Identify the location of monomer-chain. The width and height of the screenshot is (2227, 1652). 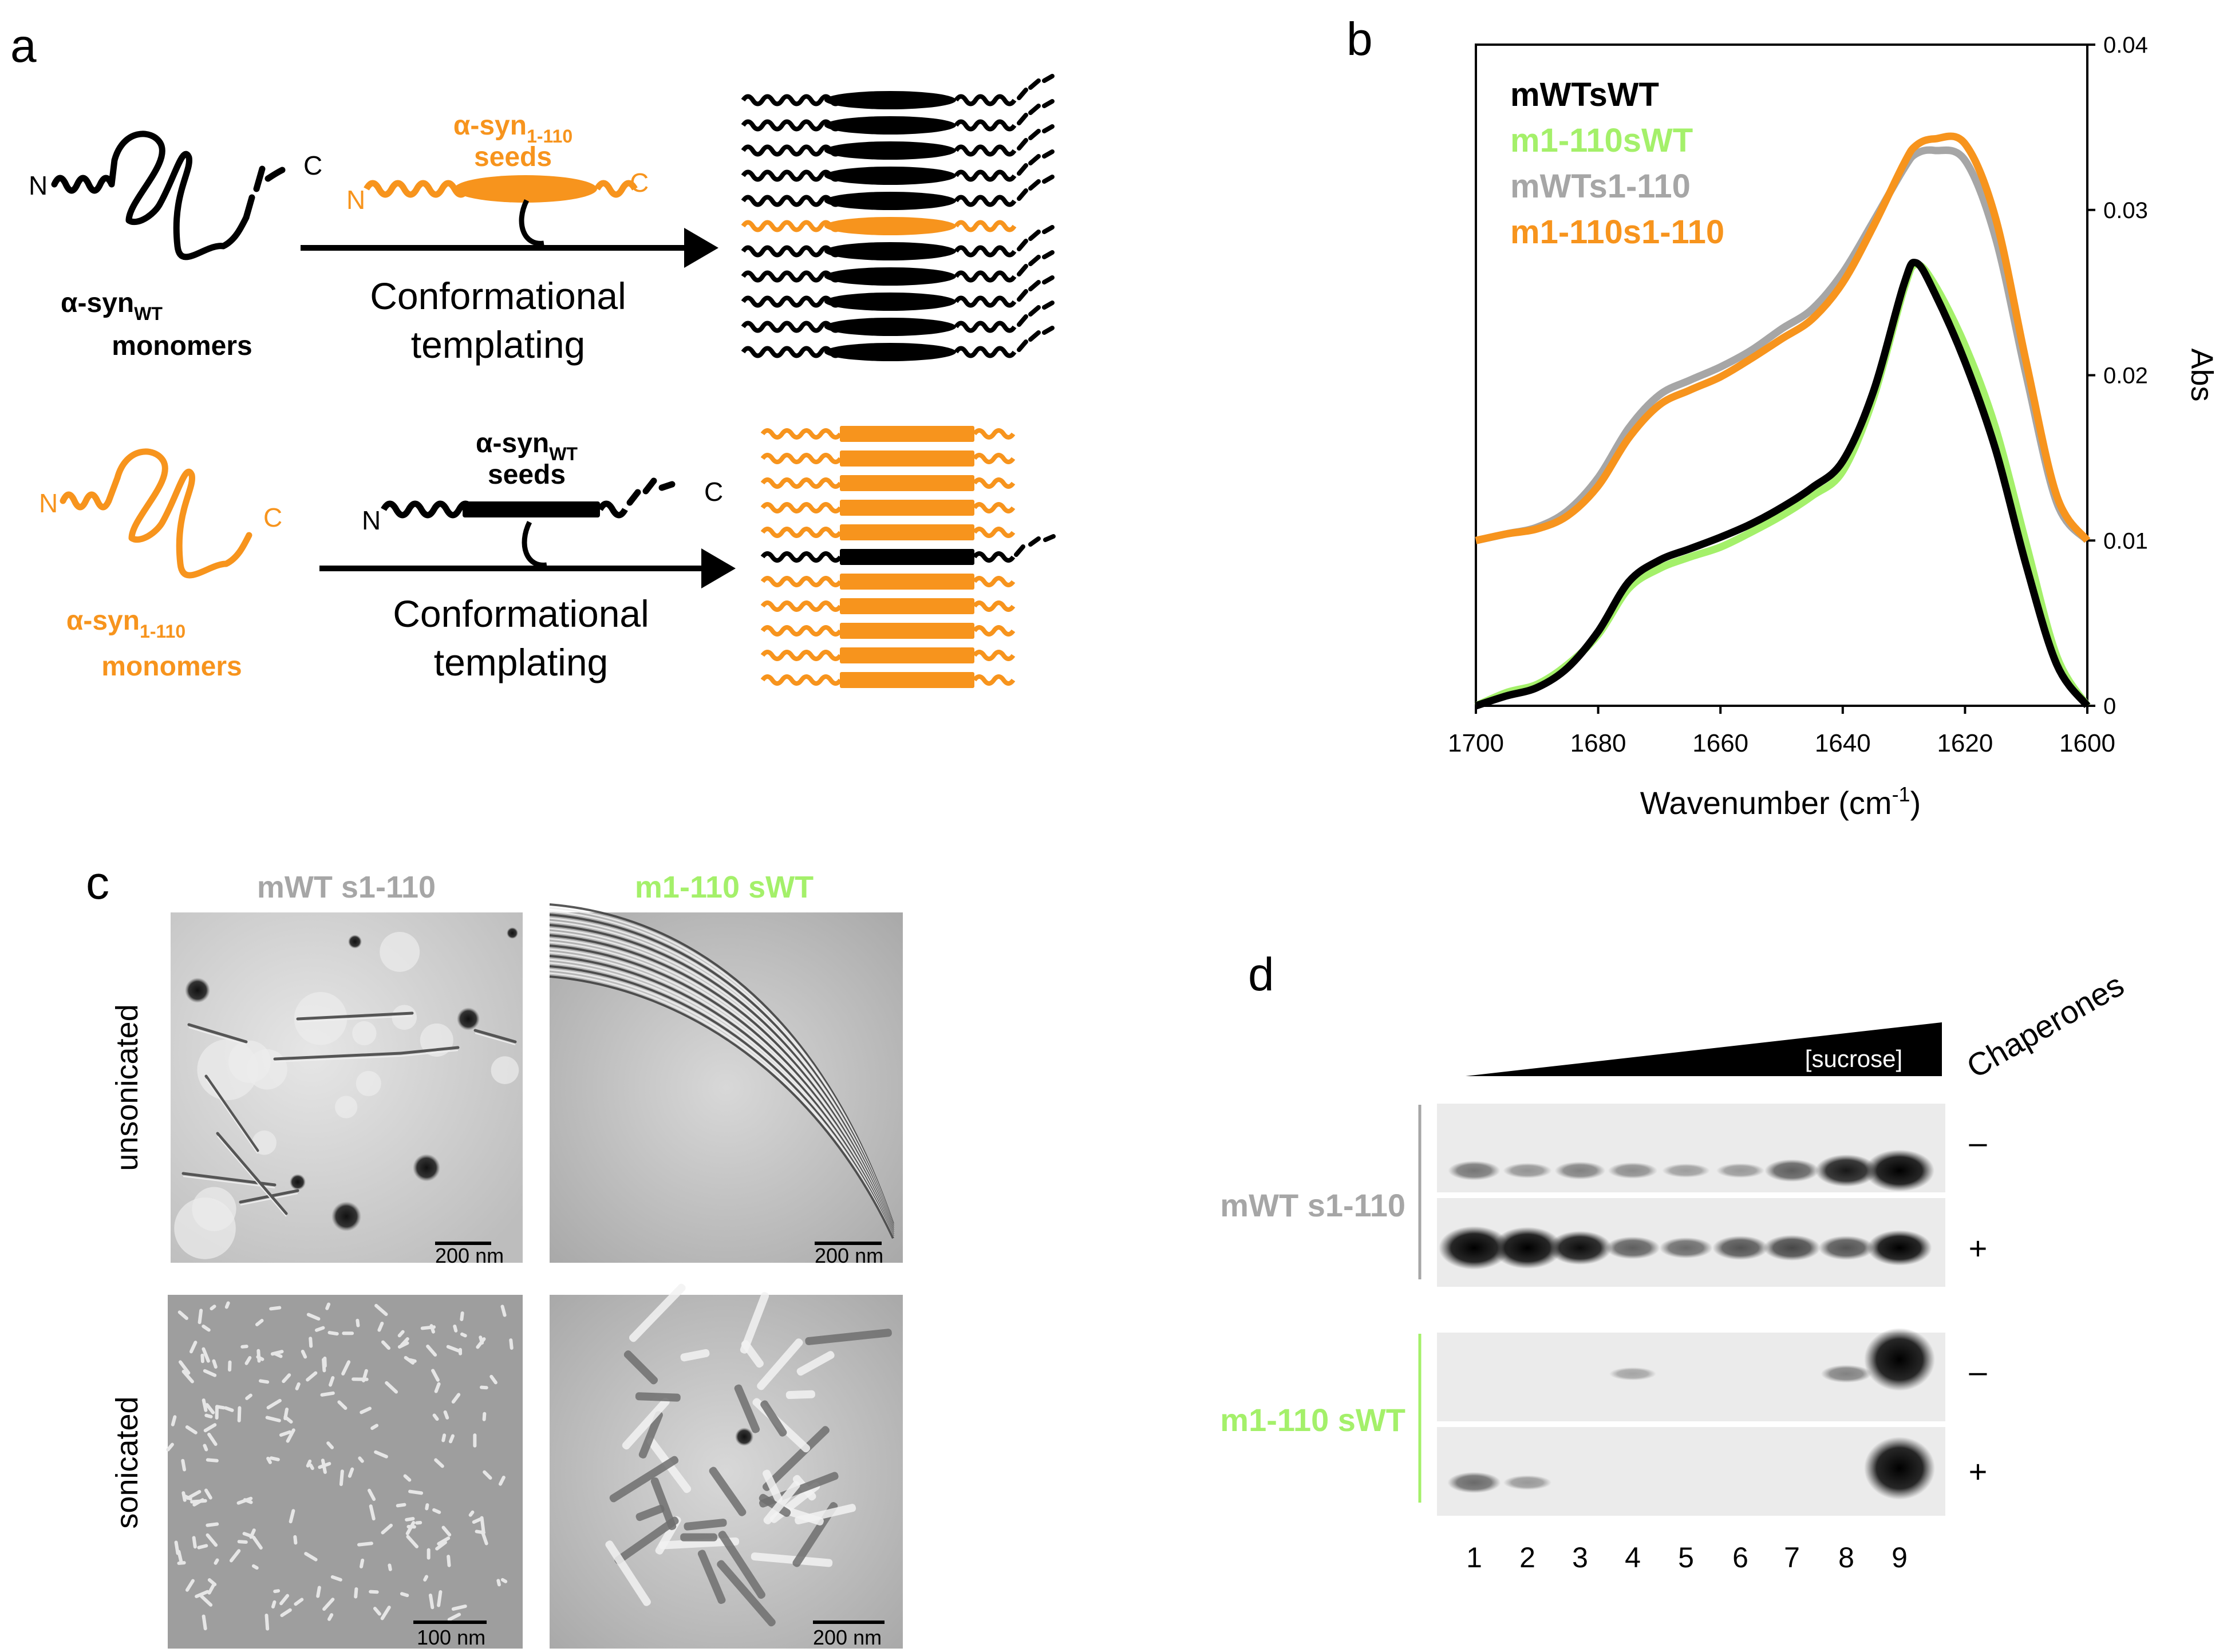
(150, 195).